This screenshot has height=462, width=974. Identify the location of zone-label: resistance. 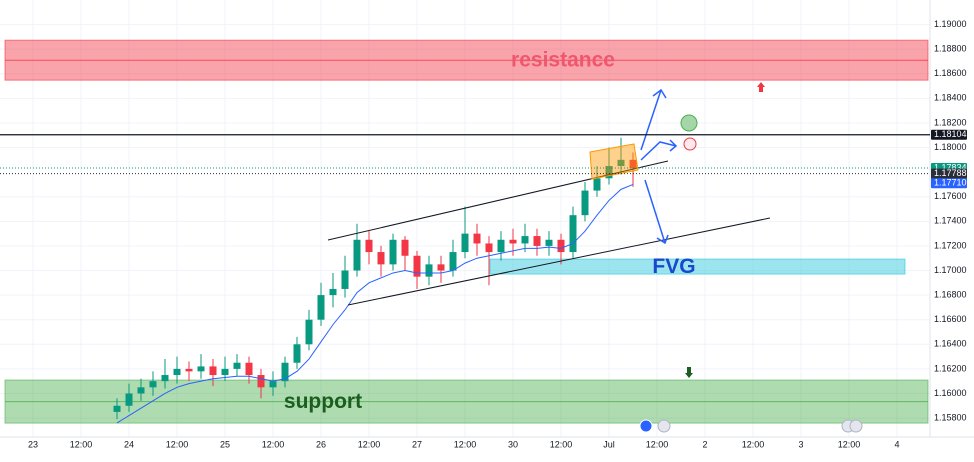
(563, 60).